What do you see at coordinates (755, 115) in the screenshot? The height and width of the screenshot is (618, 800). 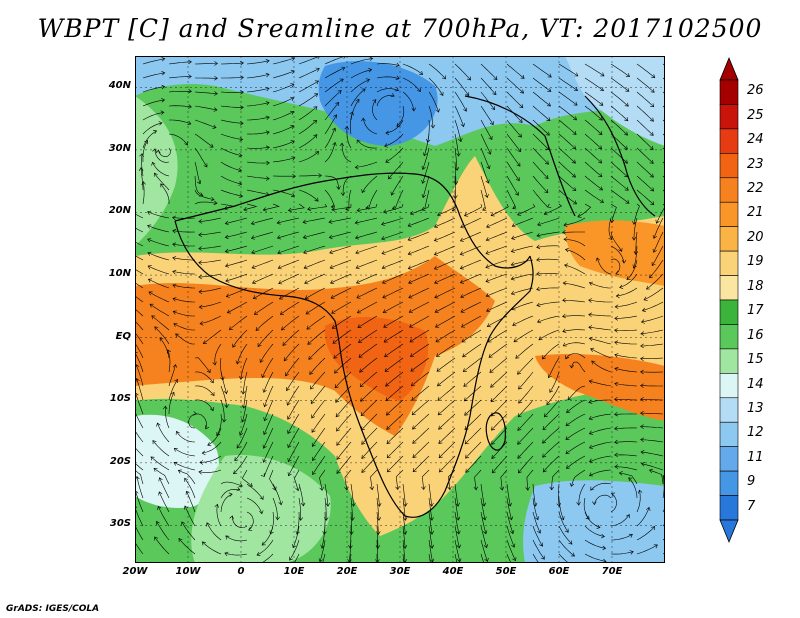 I see `colorbar-label: 25` at bounding box center [755, 115].